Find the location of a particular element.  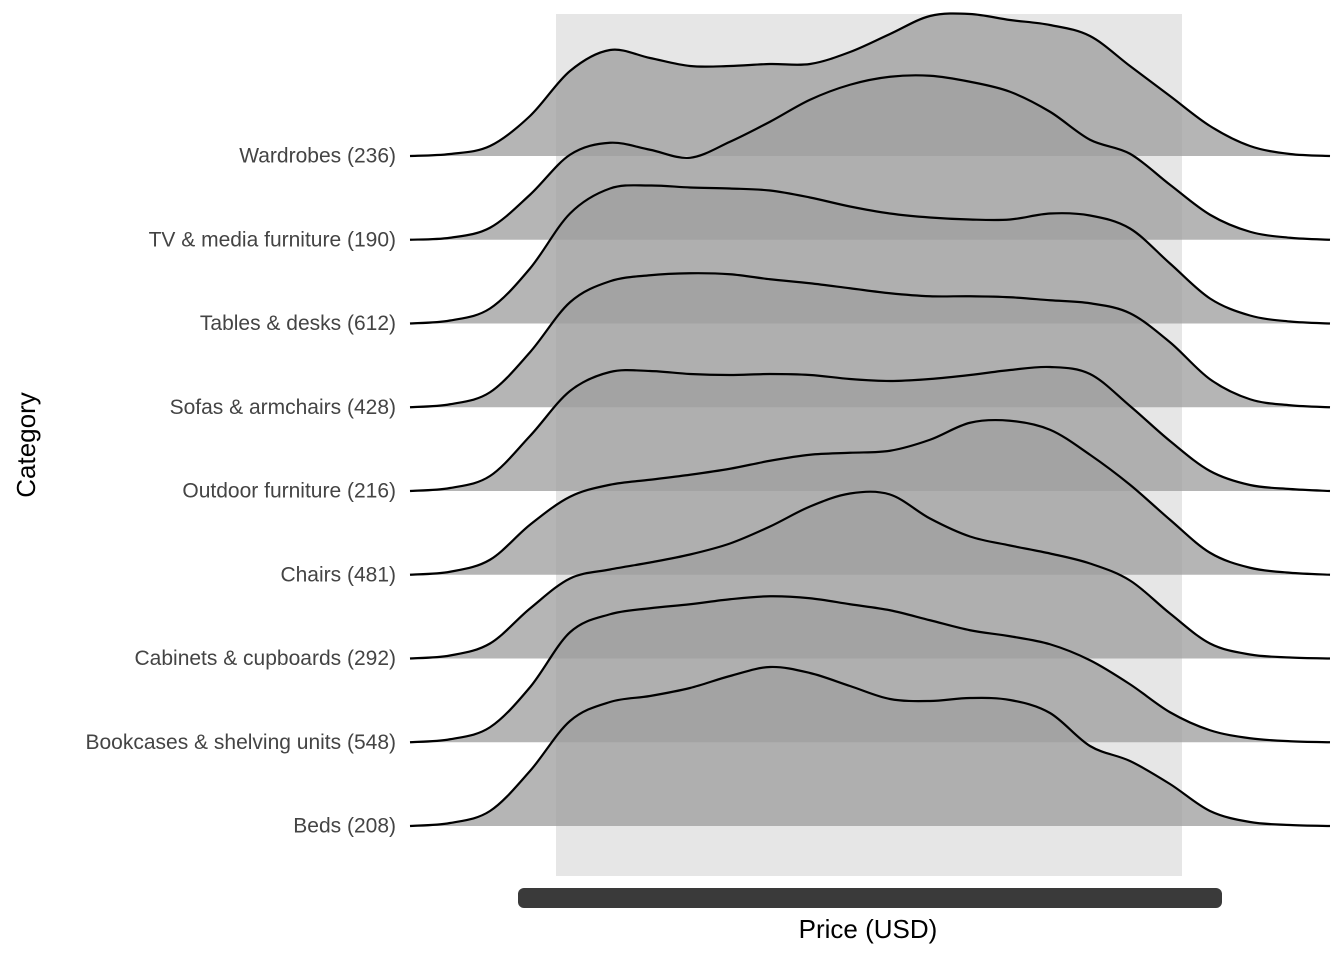

y-tick-label: Outdoor furniture (216) is located at coordinates (289, 491).